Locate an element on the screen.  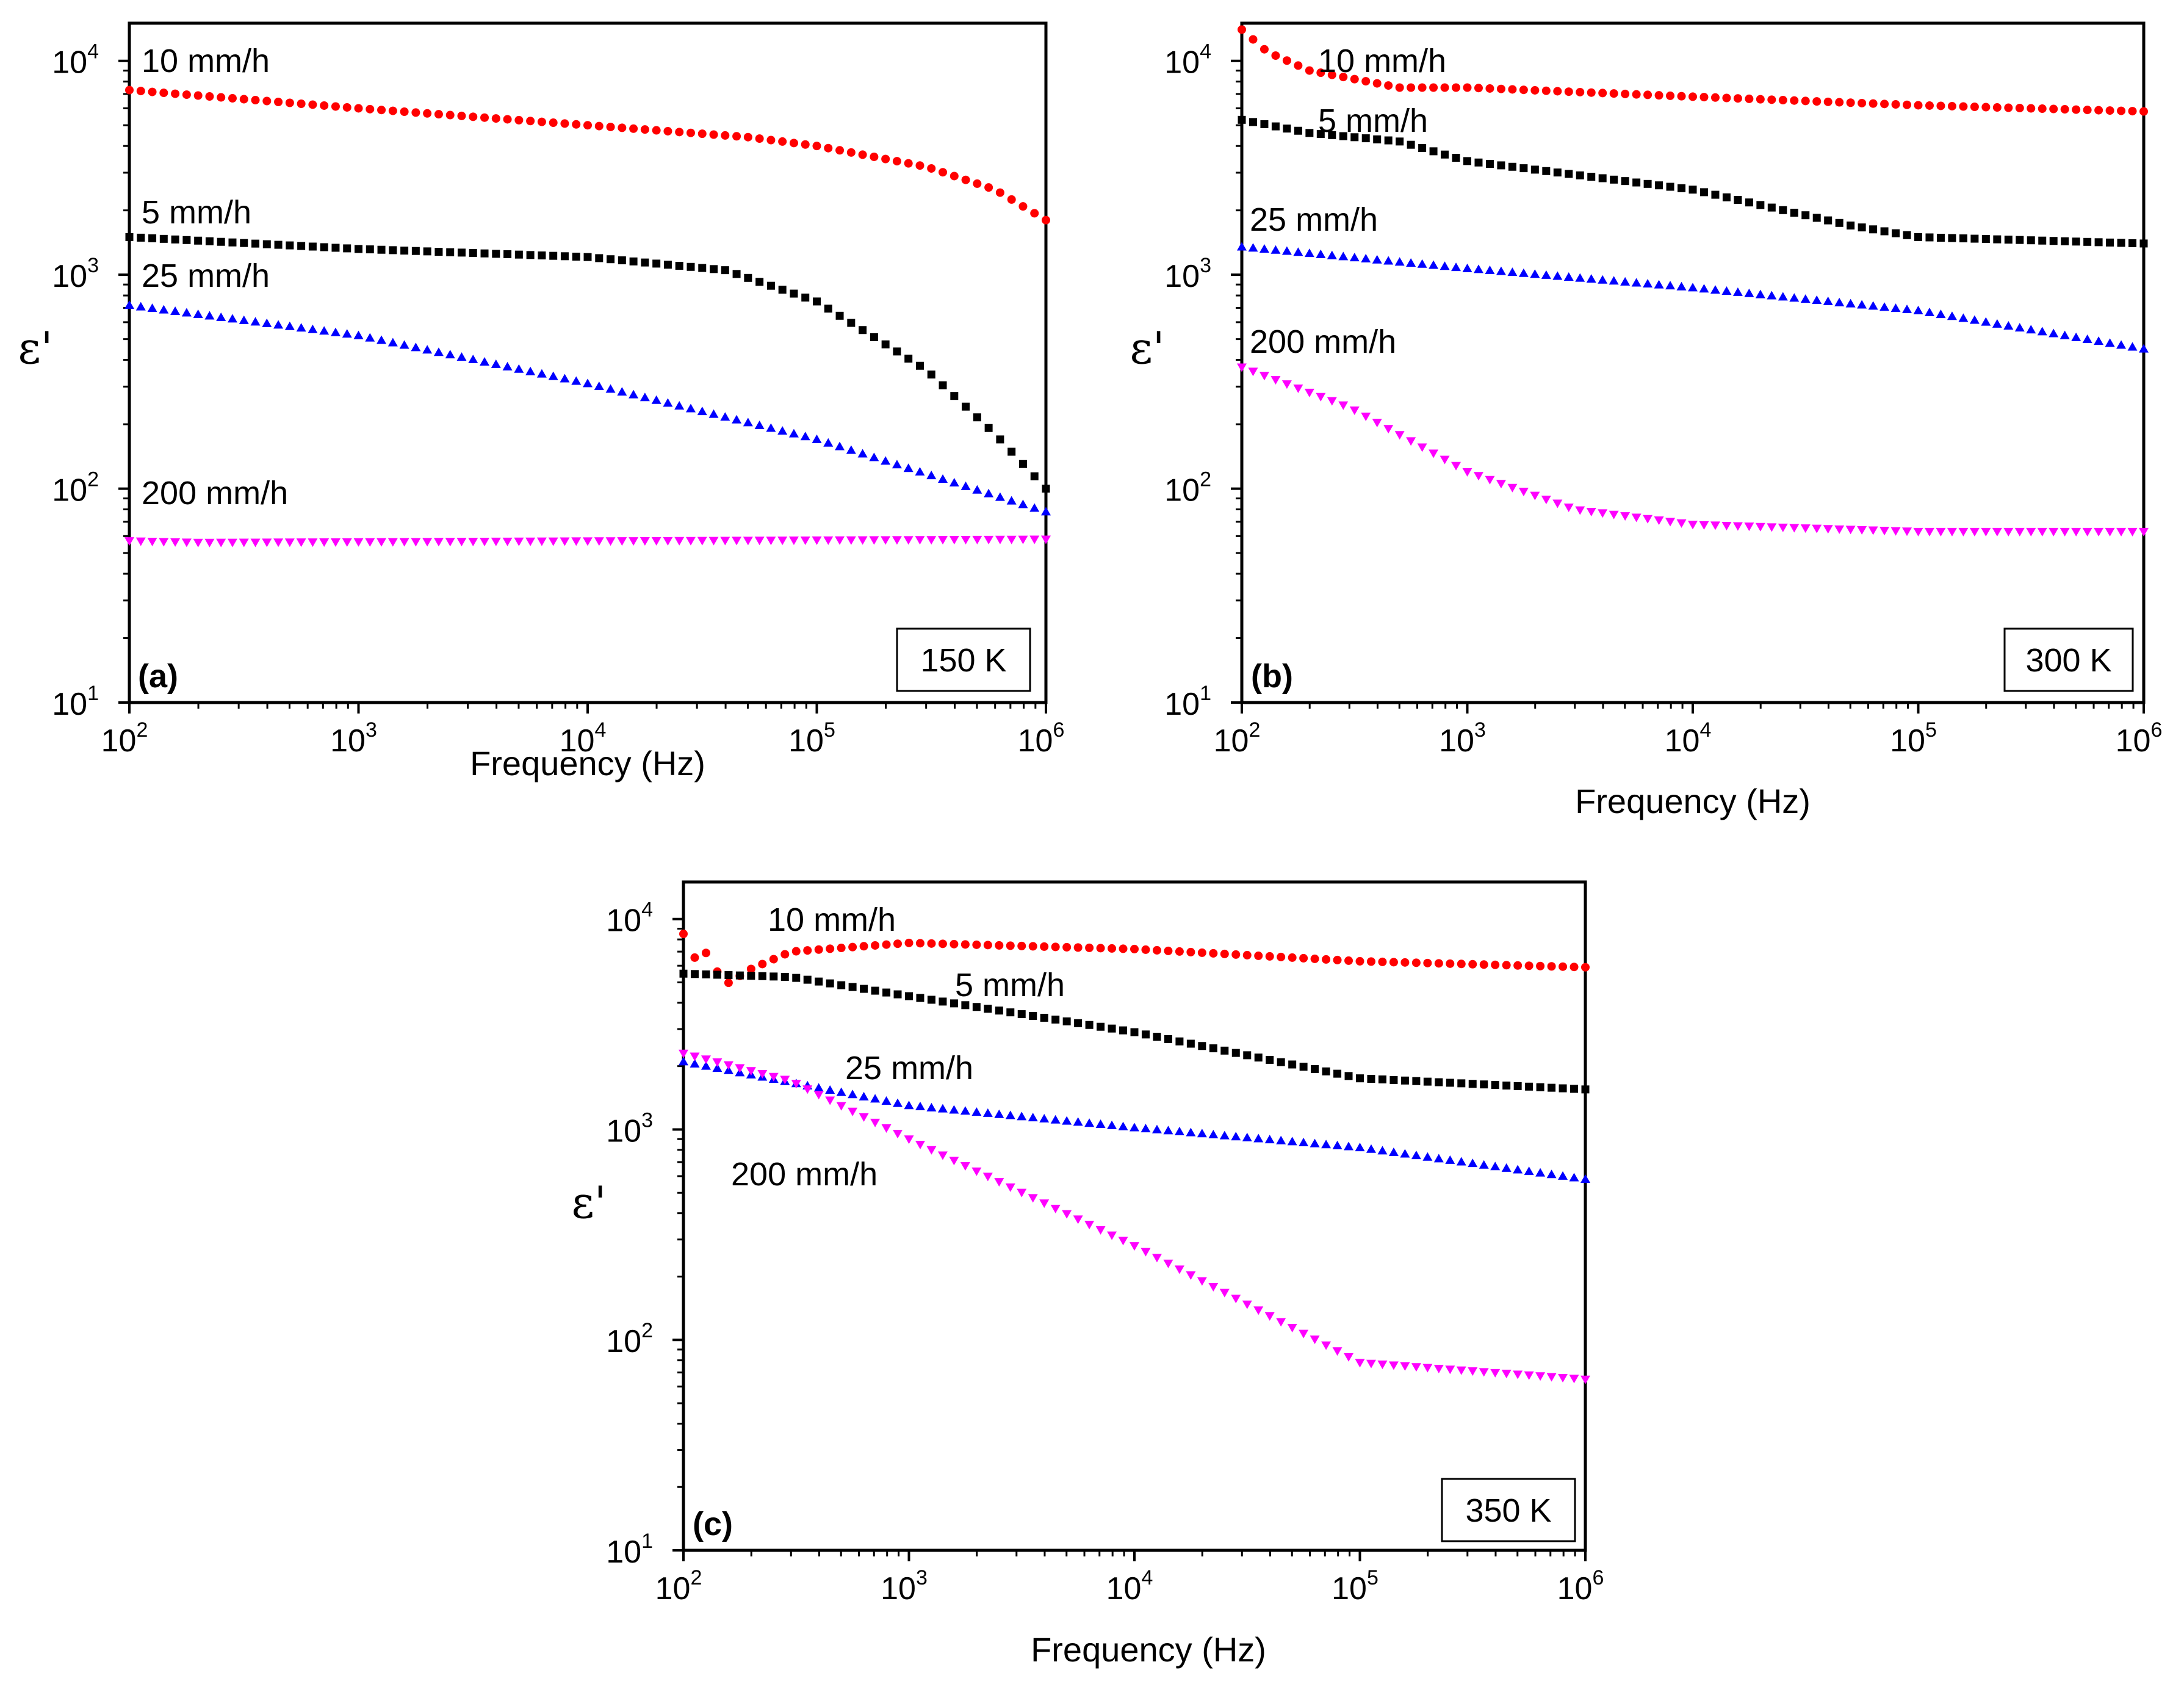
y-tick-label: 10¹ is located at coordinates (75, 702).